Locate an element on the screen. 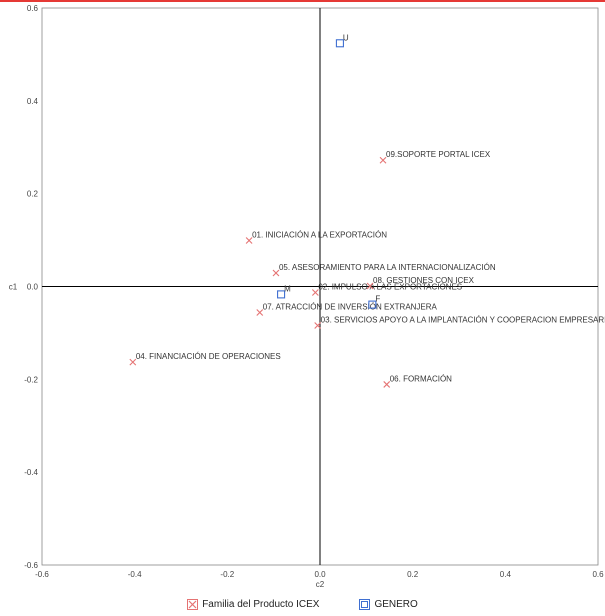 The width and height of the screenshot is (605, 616). genero-point: M is located at coordinates (284, 291).